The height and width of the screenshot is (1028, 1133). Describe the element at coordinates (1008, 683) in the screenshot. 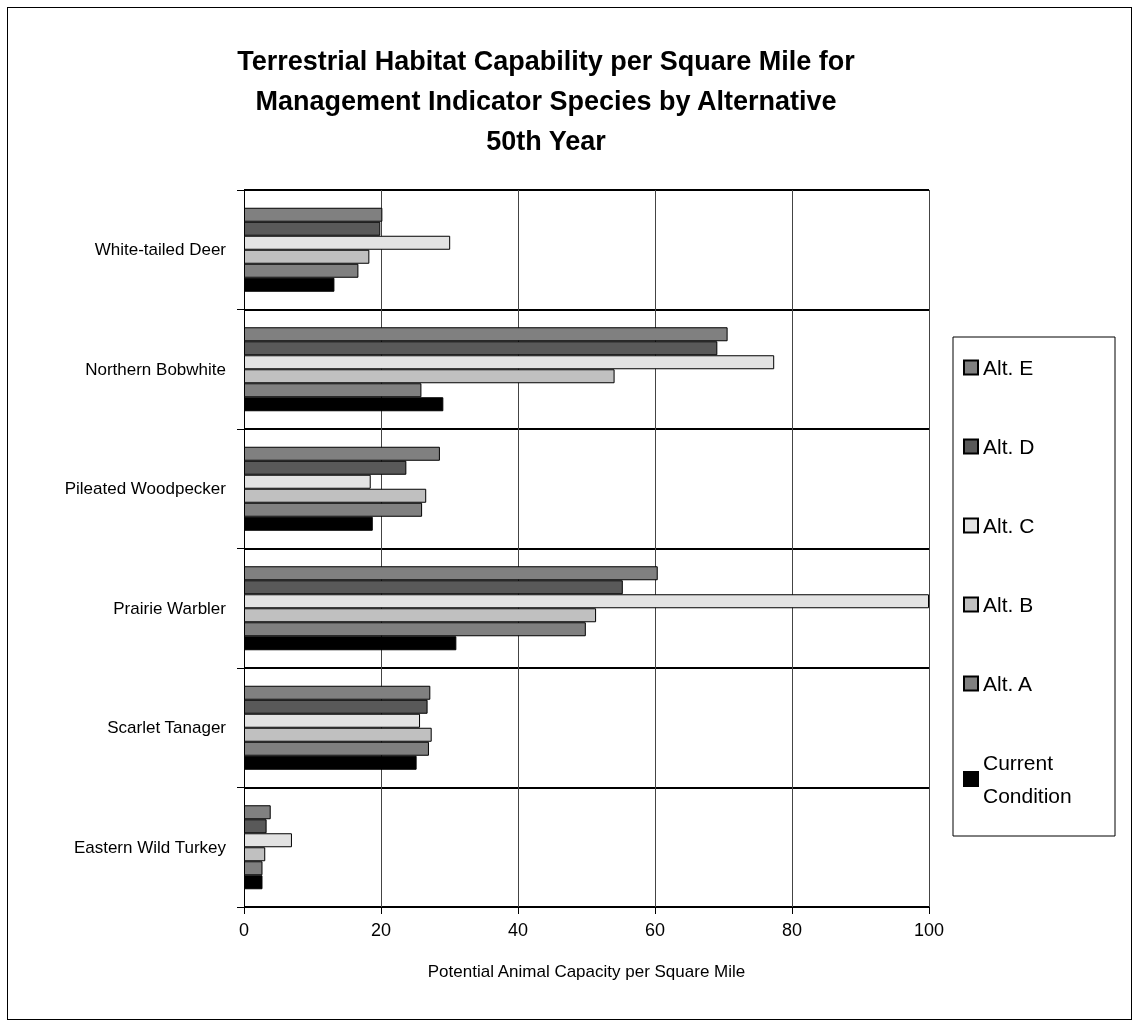

I see `legend-label: Alt. A` at that location.